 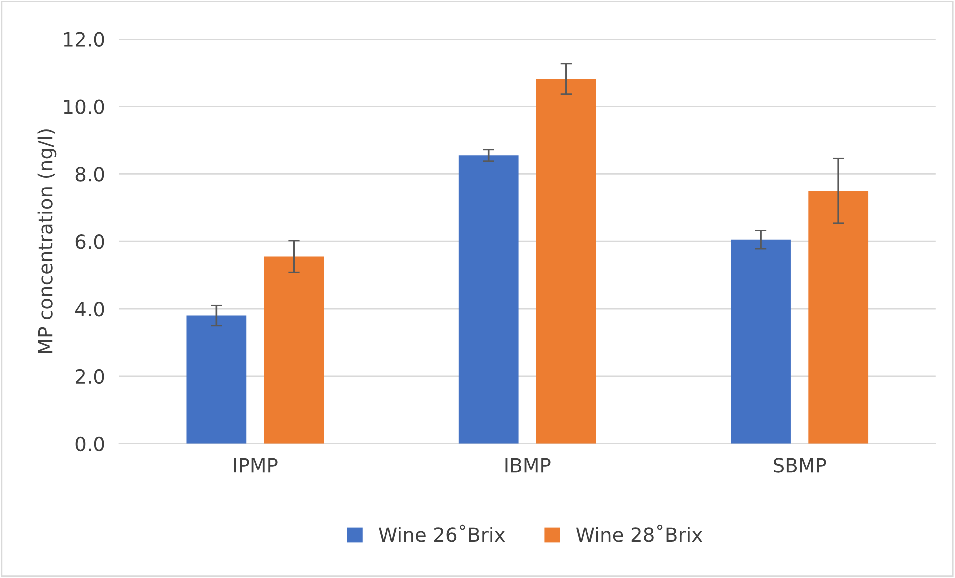 What do you see at coordinates (90, 444) in the screenshot?
I see `y-tick-label: 0.0` at bounding box center [90, 444].